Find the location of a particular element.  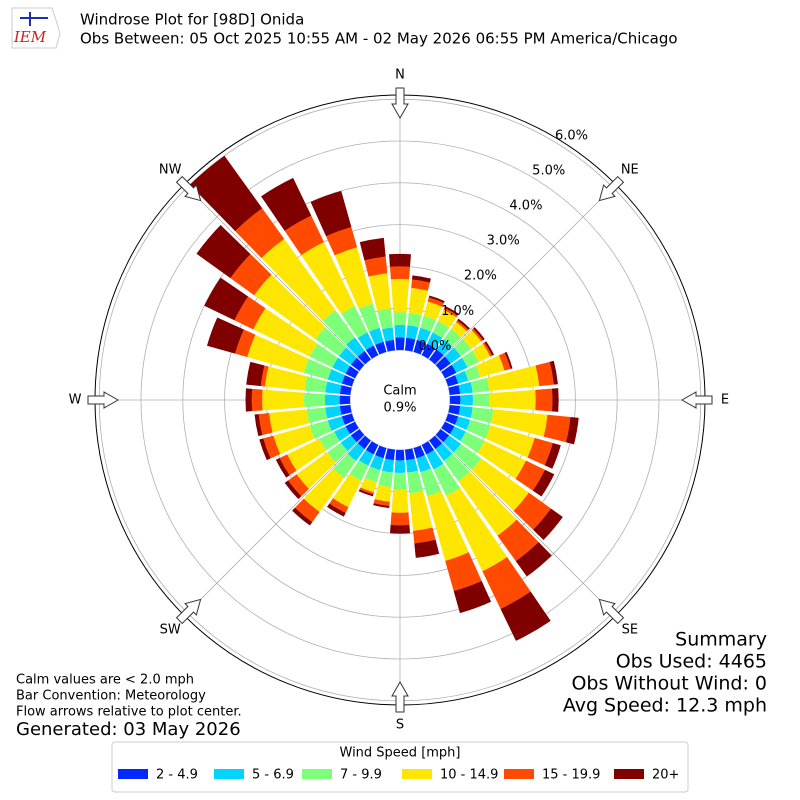

calm-circle is located at coordinates (400, 400).